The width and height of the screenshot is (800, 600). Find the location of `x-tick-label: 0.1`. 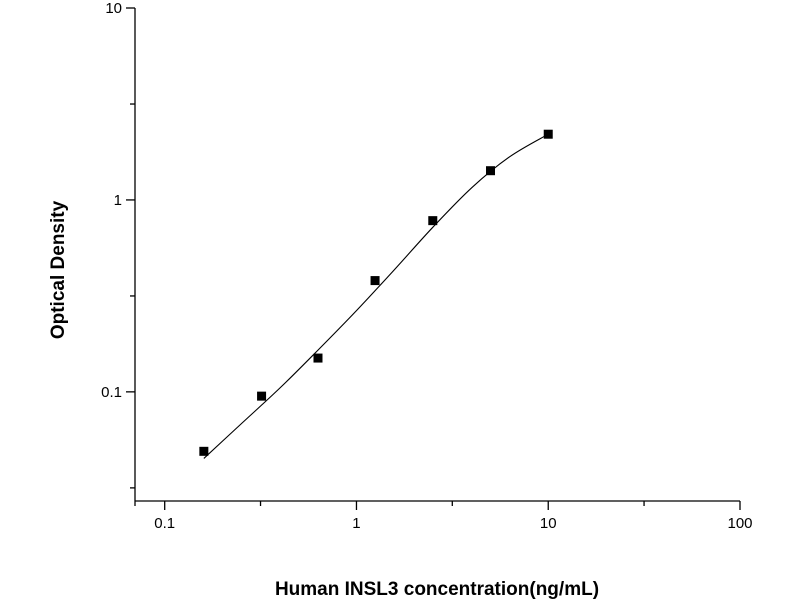

x-tick-label: 0.1 is located at coordinates (164, 523).